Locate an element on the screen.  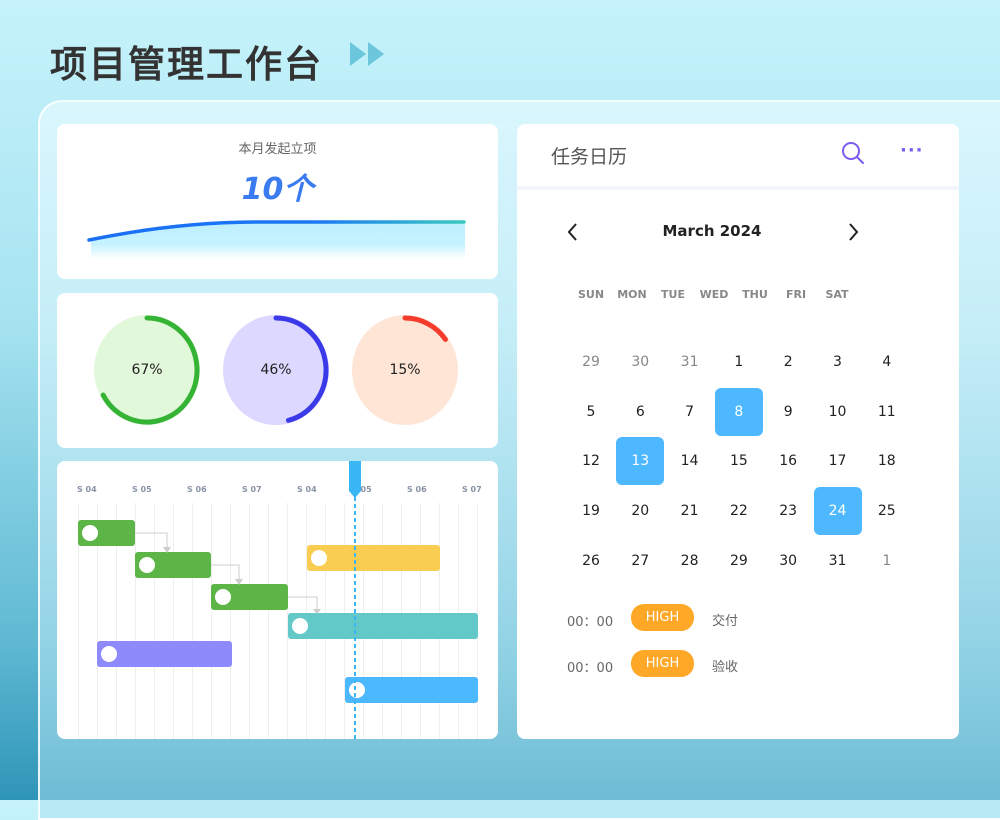
calendar-day: 2 is located at coordinates (788, 362).